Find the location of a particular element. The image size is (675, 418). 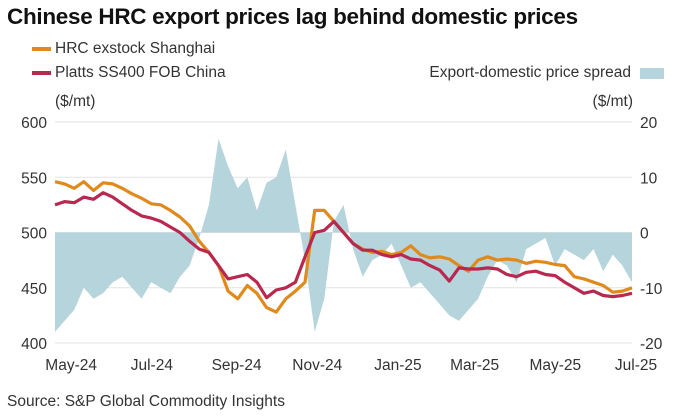

legend-swatch-hrc is located at coordinates (41, 49).